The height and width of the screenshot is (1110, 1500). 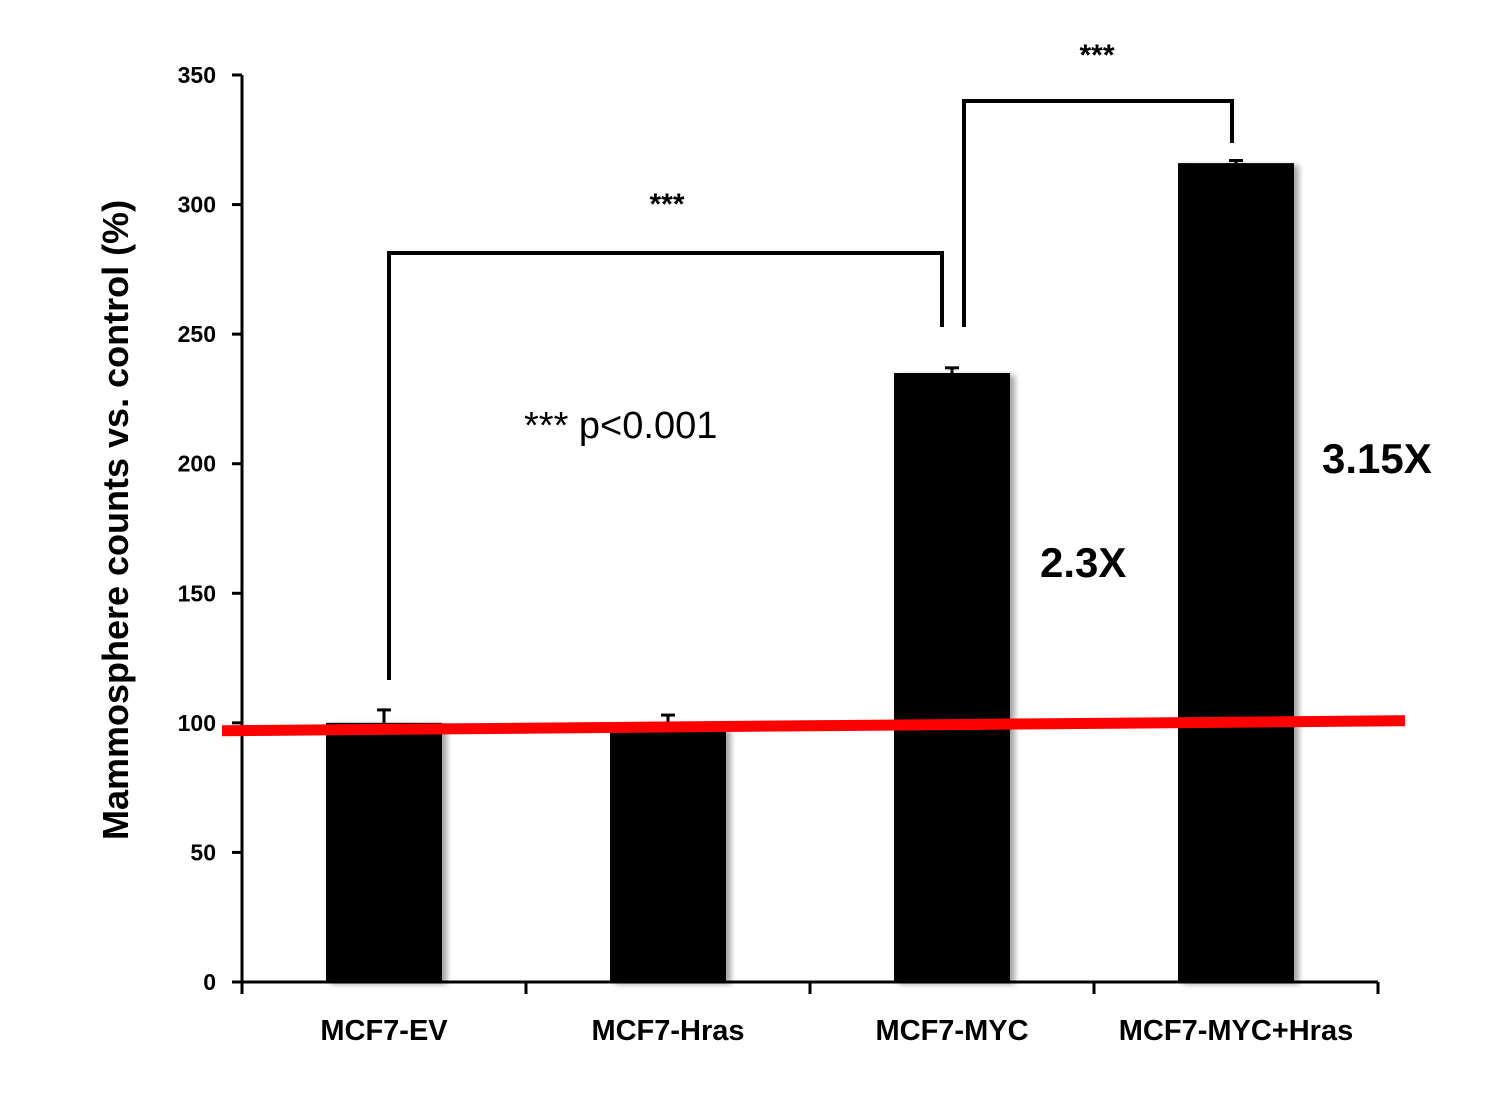 I want to click on fold-change-myc-hras-label: 3.15X, so click(x=1377, y=458).